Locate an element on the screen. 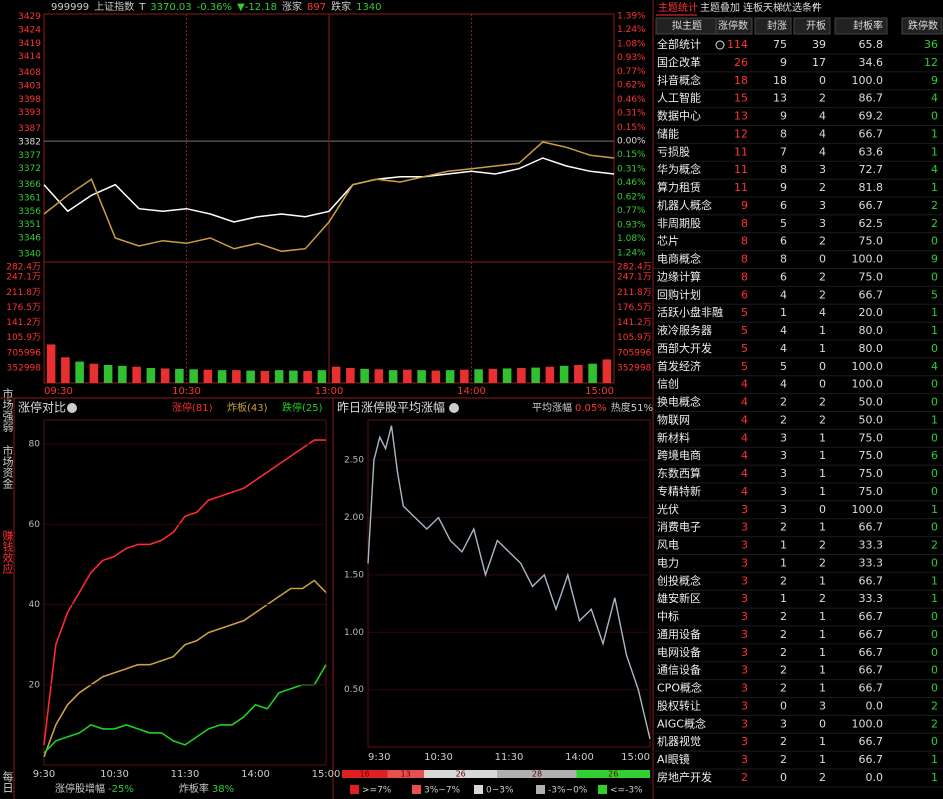  y-tick-label: 3387 is located at coordinates (29, 129).